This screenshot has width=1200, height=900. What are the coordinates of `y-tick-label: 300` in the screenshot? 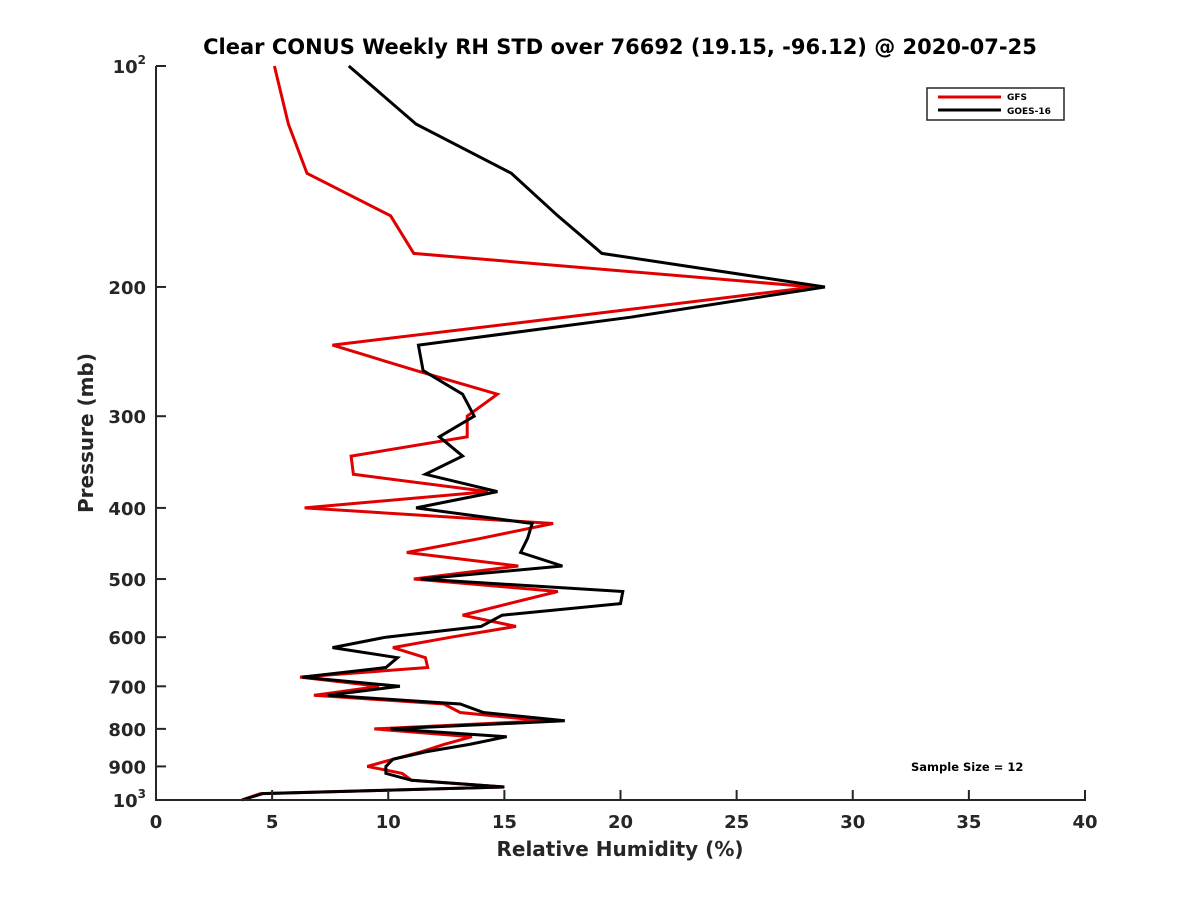 It's located at (127, 417).